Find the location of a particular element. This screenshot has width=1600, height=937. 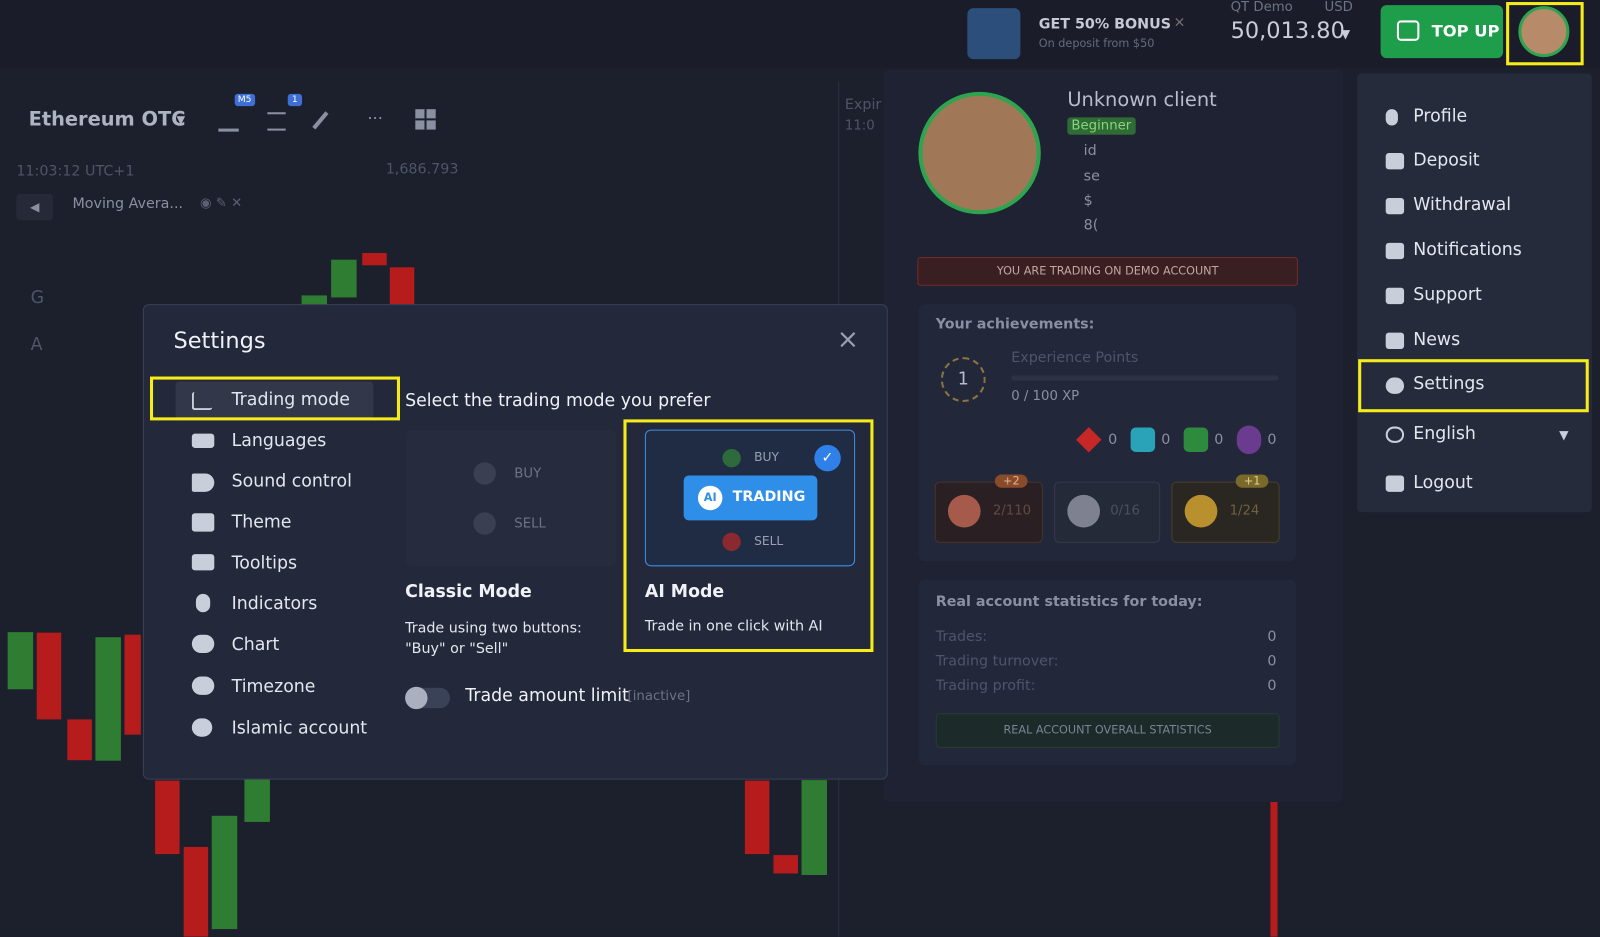

language-dropdown: ▼ is located at coordinates (1564, 434).